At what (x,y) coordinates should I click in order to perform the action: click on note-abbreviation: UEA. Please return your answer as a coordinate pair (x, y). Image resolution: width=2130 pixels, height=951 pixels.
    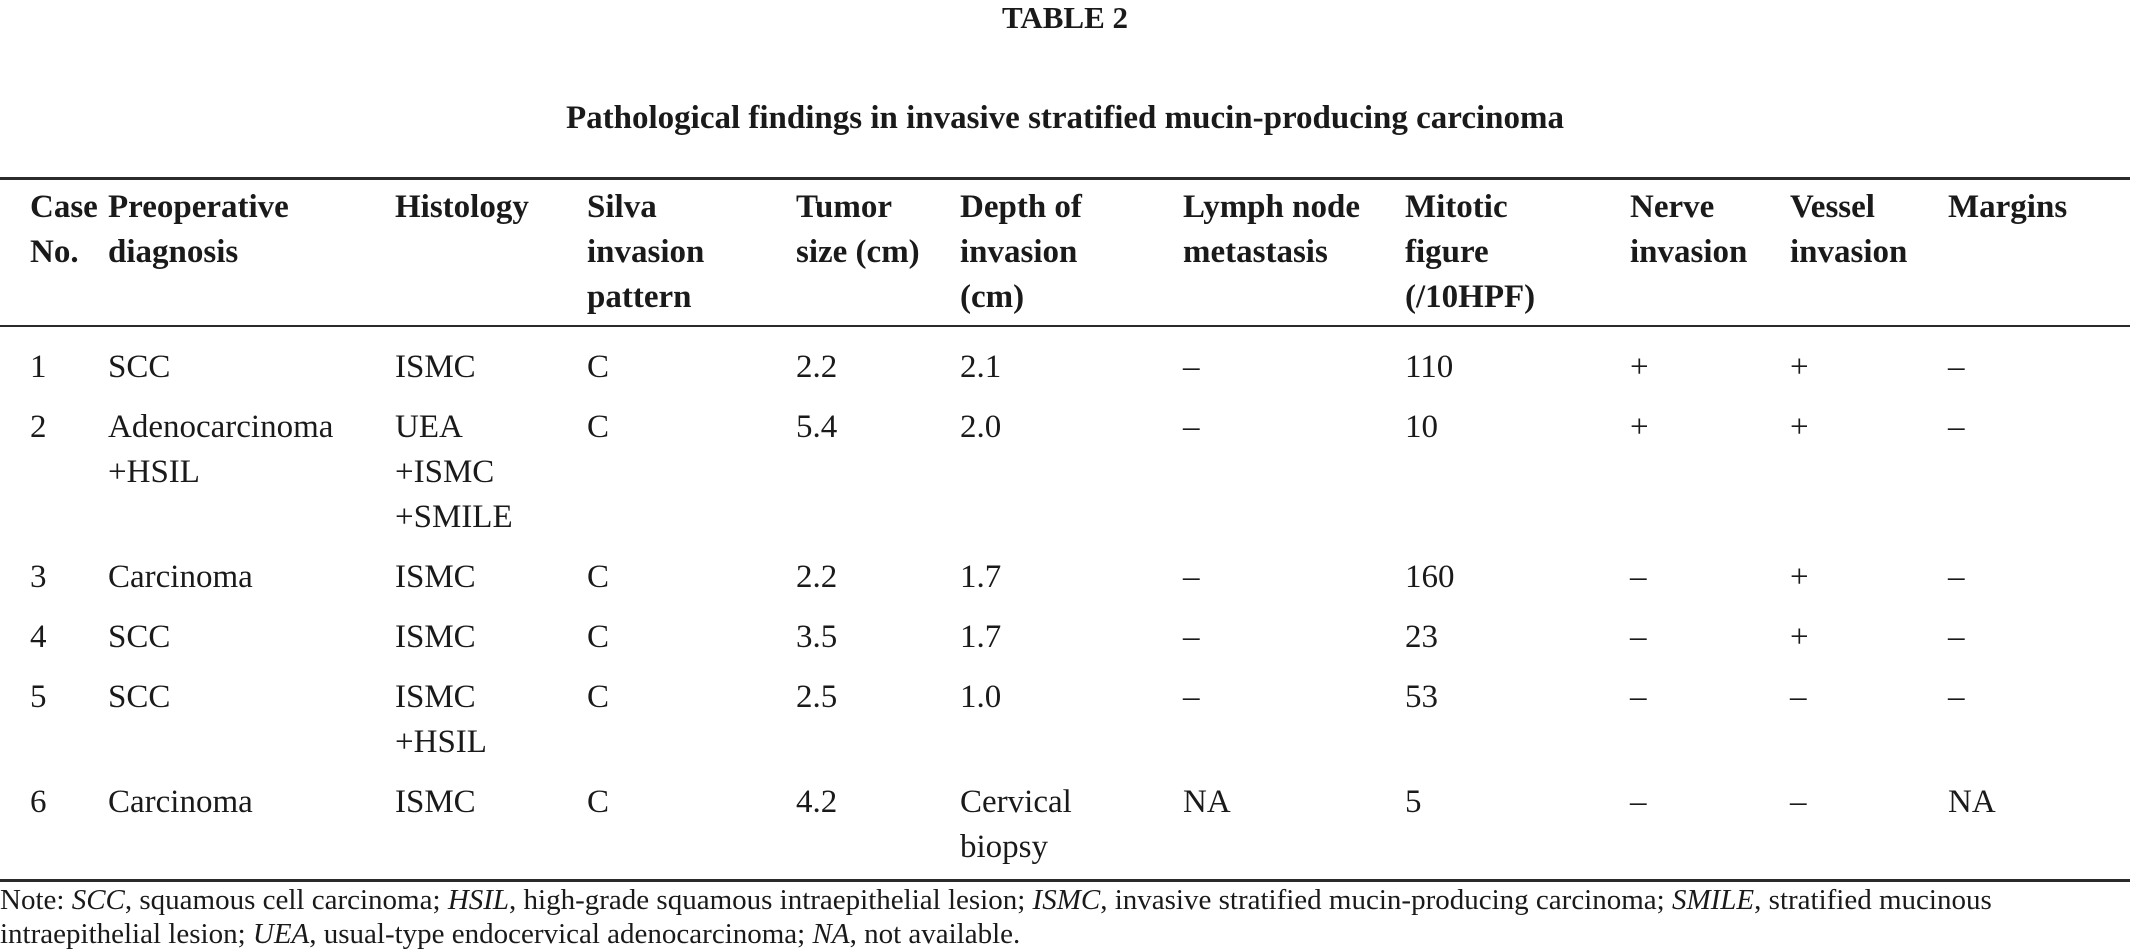
    Looking at the image, I should click on (281, 934).